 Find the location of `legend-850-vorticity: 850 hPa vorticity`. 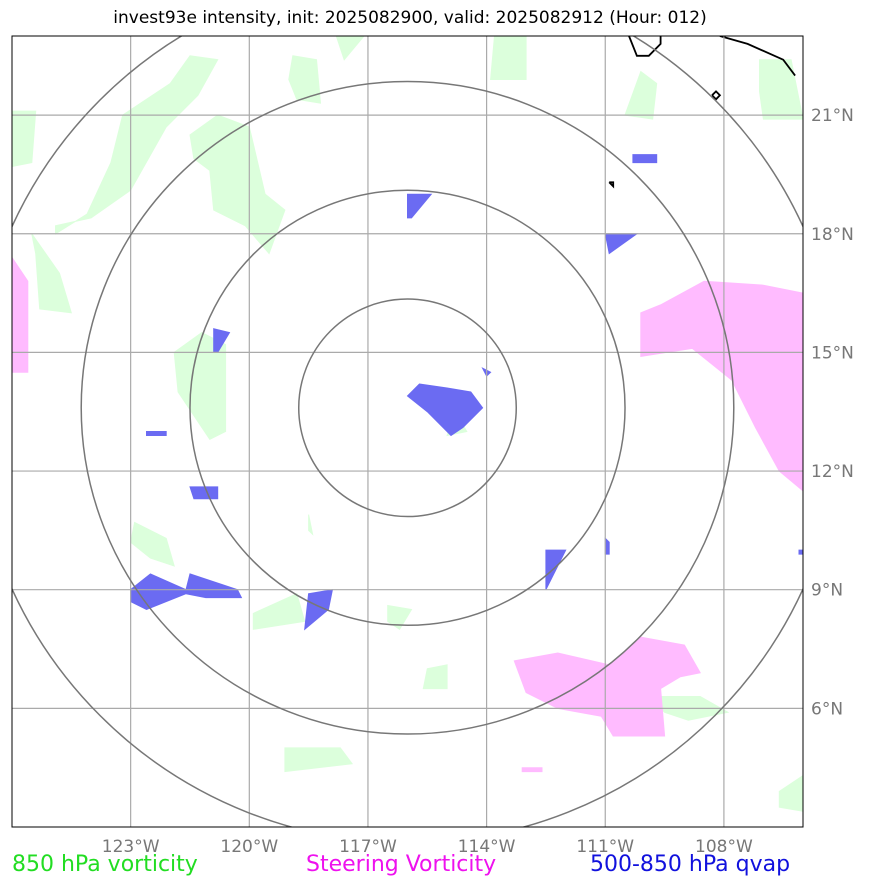

legend-850-vorticity: 850 hPa vorticity is located at coordinates (105, 864).